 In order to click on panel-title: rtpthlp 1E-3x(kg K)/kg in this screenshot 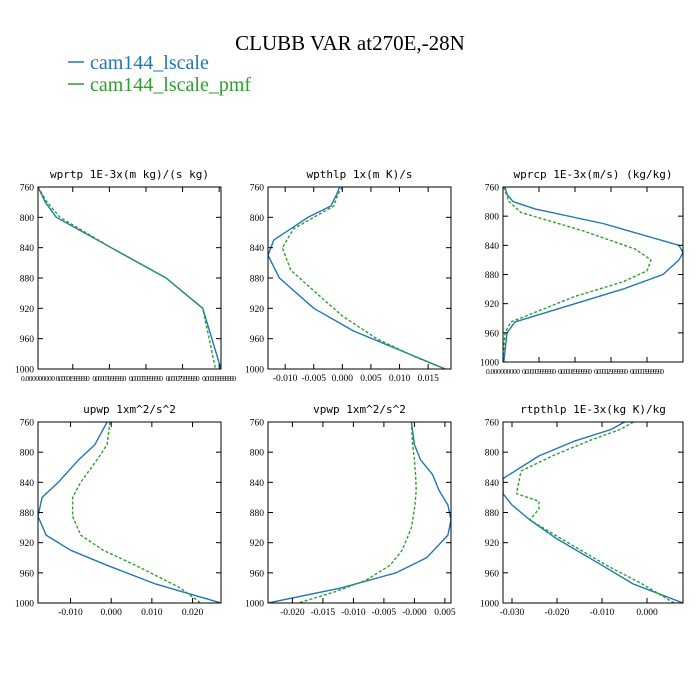, I will do `click(593, 409)`.